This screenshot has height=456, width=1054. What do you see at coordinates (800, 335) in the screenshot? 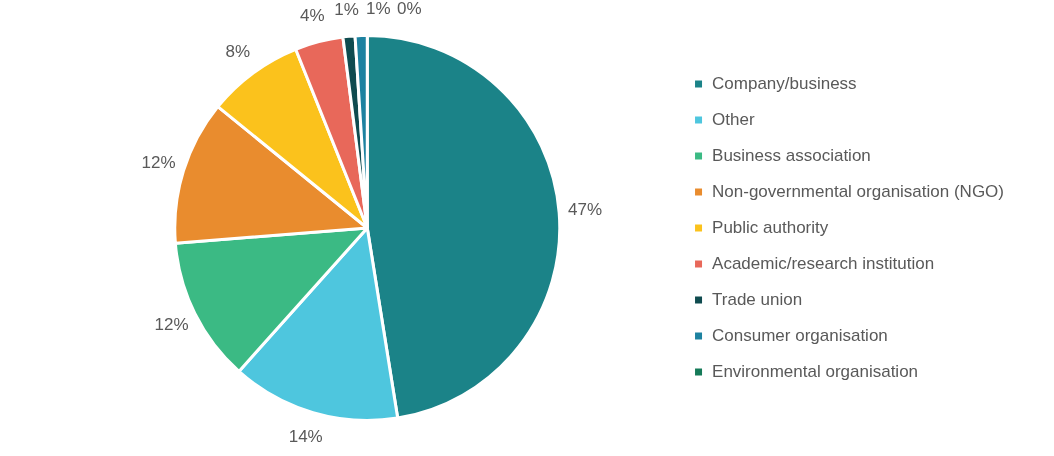
I see `legend-label: Consumer organisation` at bounding box center [800, 335].